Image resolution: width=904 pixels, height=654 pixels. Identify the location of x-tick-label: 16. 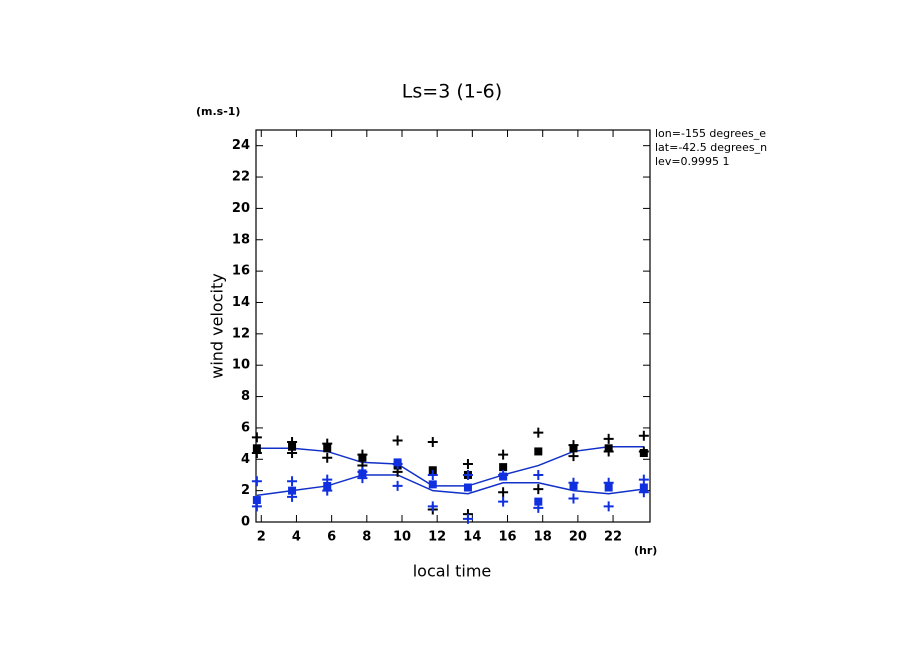
(507, 537).